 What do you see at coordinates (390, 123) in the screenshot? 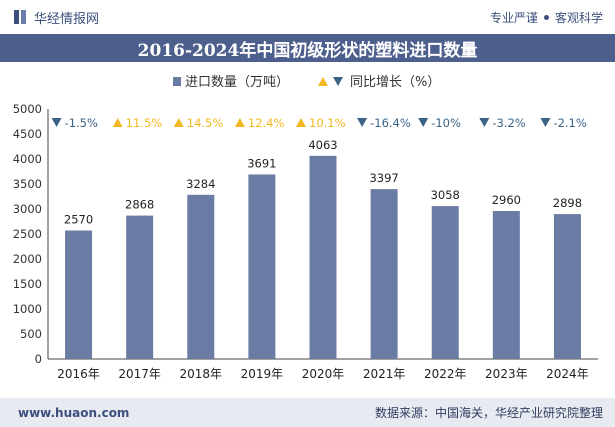
I see `growth-label: -16.4%` at bounding box center [390, 123].